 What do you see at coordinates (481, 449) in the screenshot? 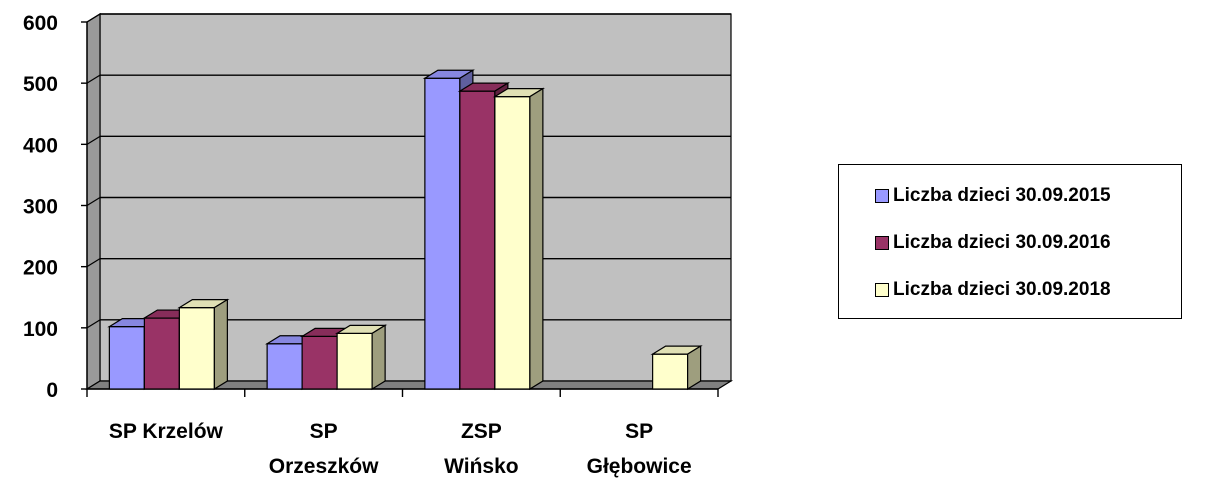
I see `x-tick-label: ZSP Wińsko` at bounding box center [481, 449].